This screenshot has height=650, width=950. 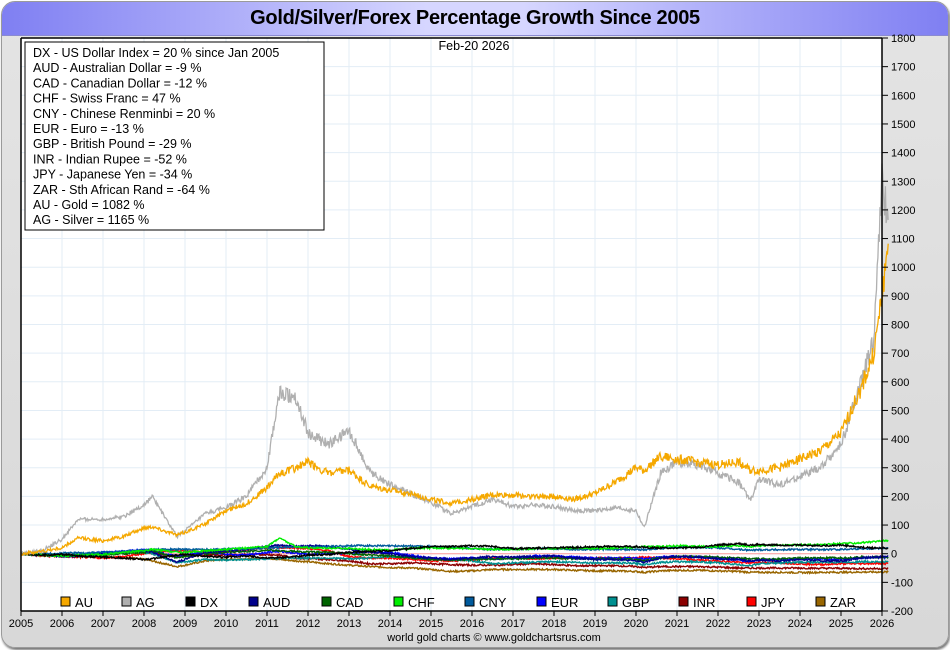 I want to click on x-tick-label: 2011, so click(x=267, y=624).